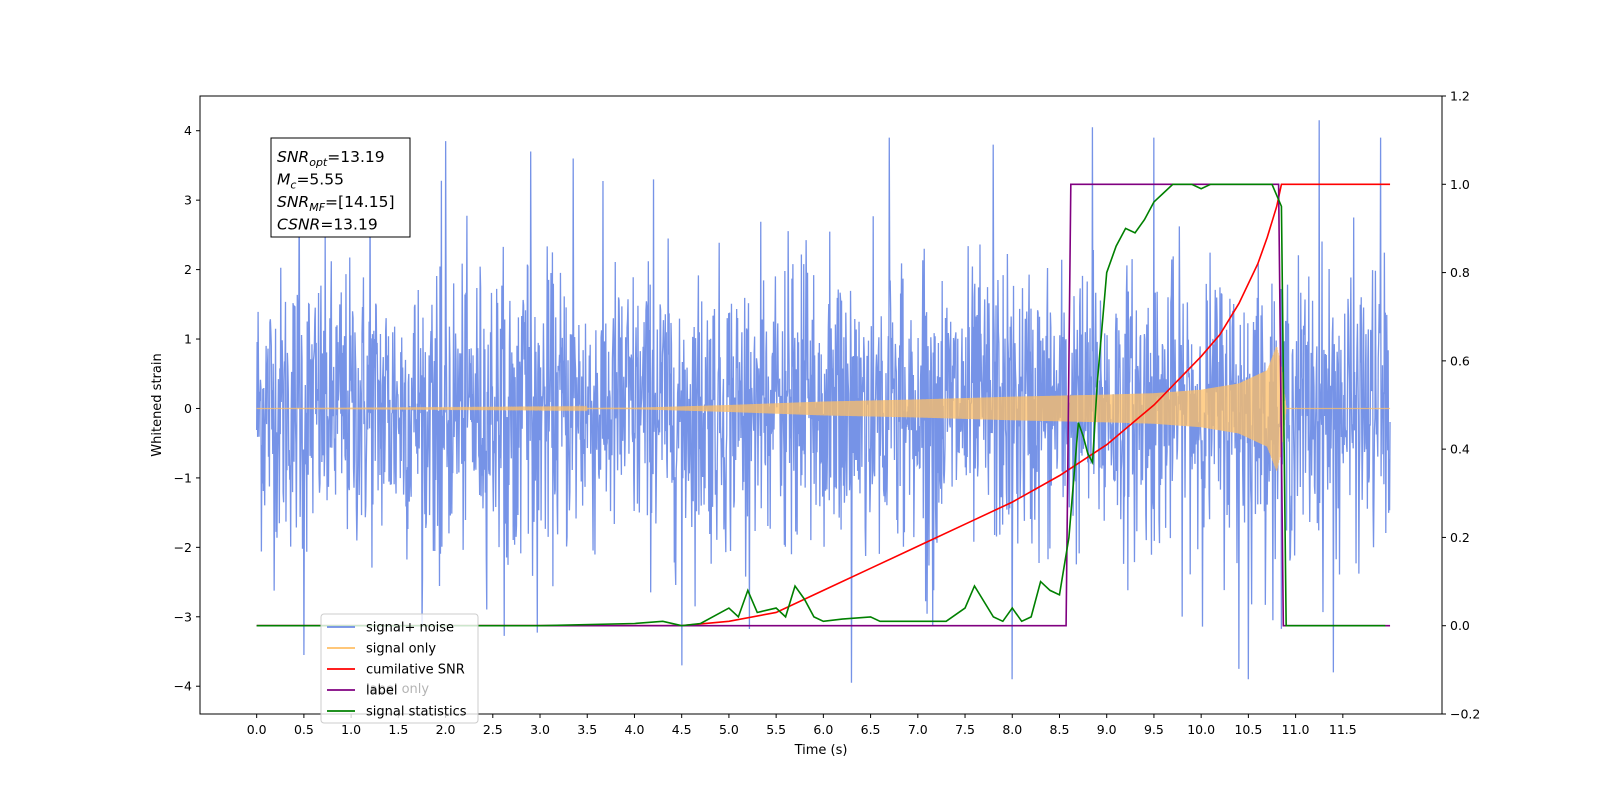 The image size is (1600, 800). Describe the element at coordinates (823, 408) in the screenshot. I see `series-signal-only` at that location.